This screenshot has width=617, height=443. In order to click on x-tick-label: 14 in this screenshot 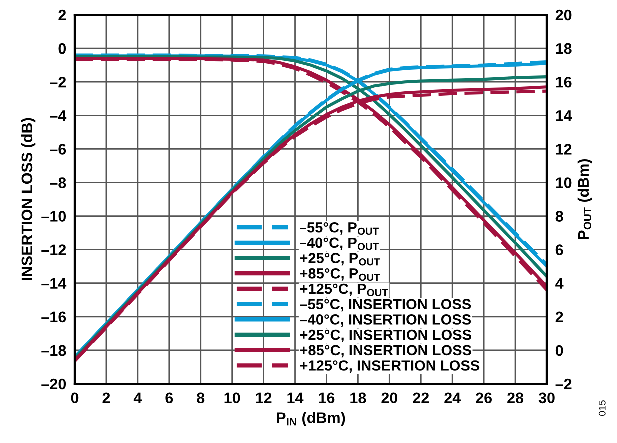, I will do `click(296, 398)`.